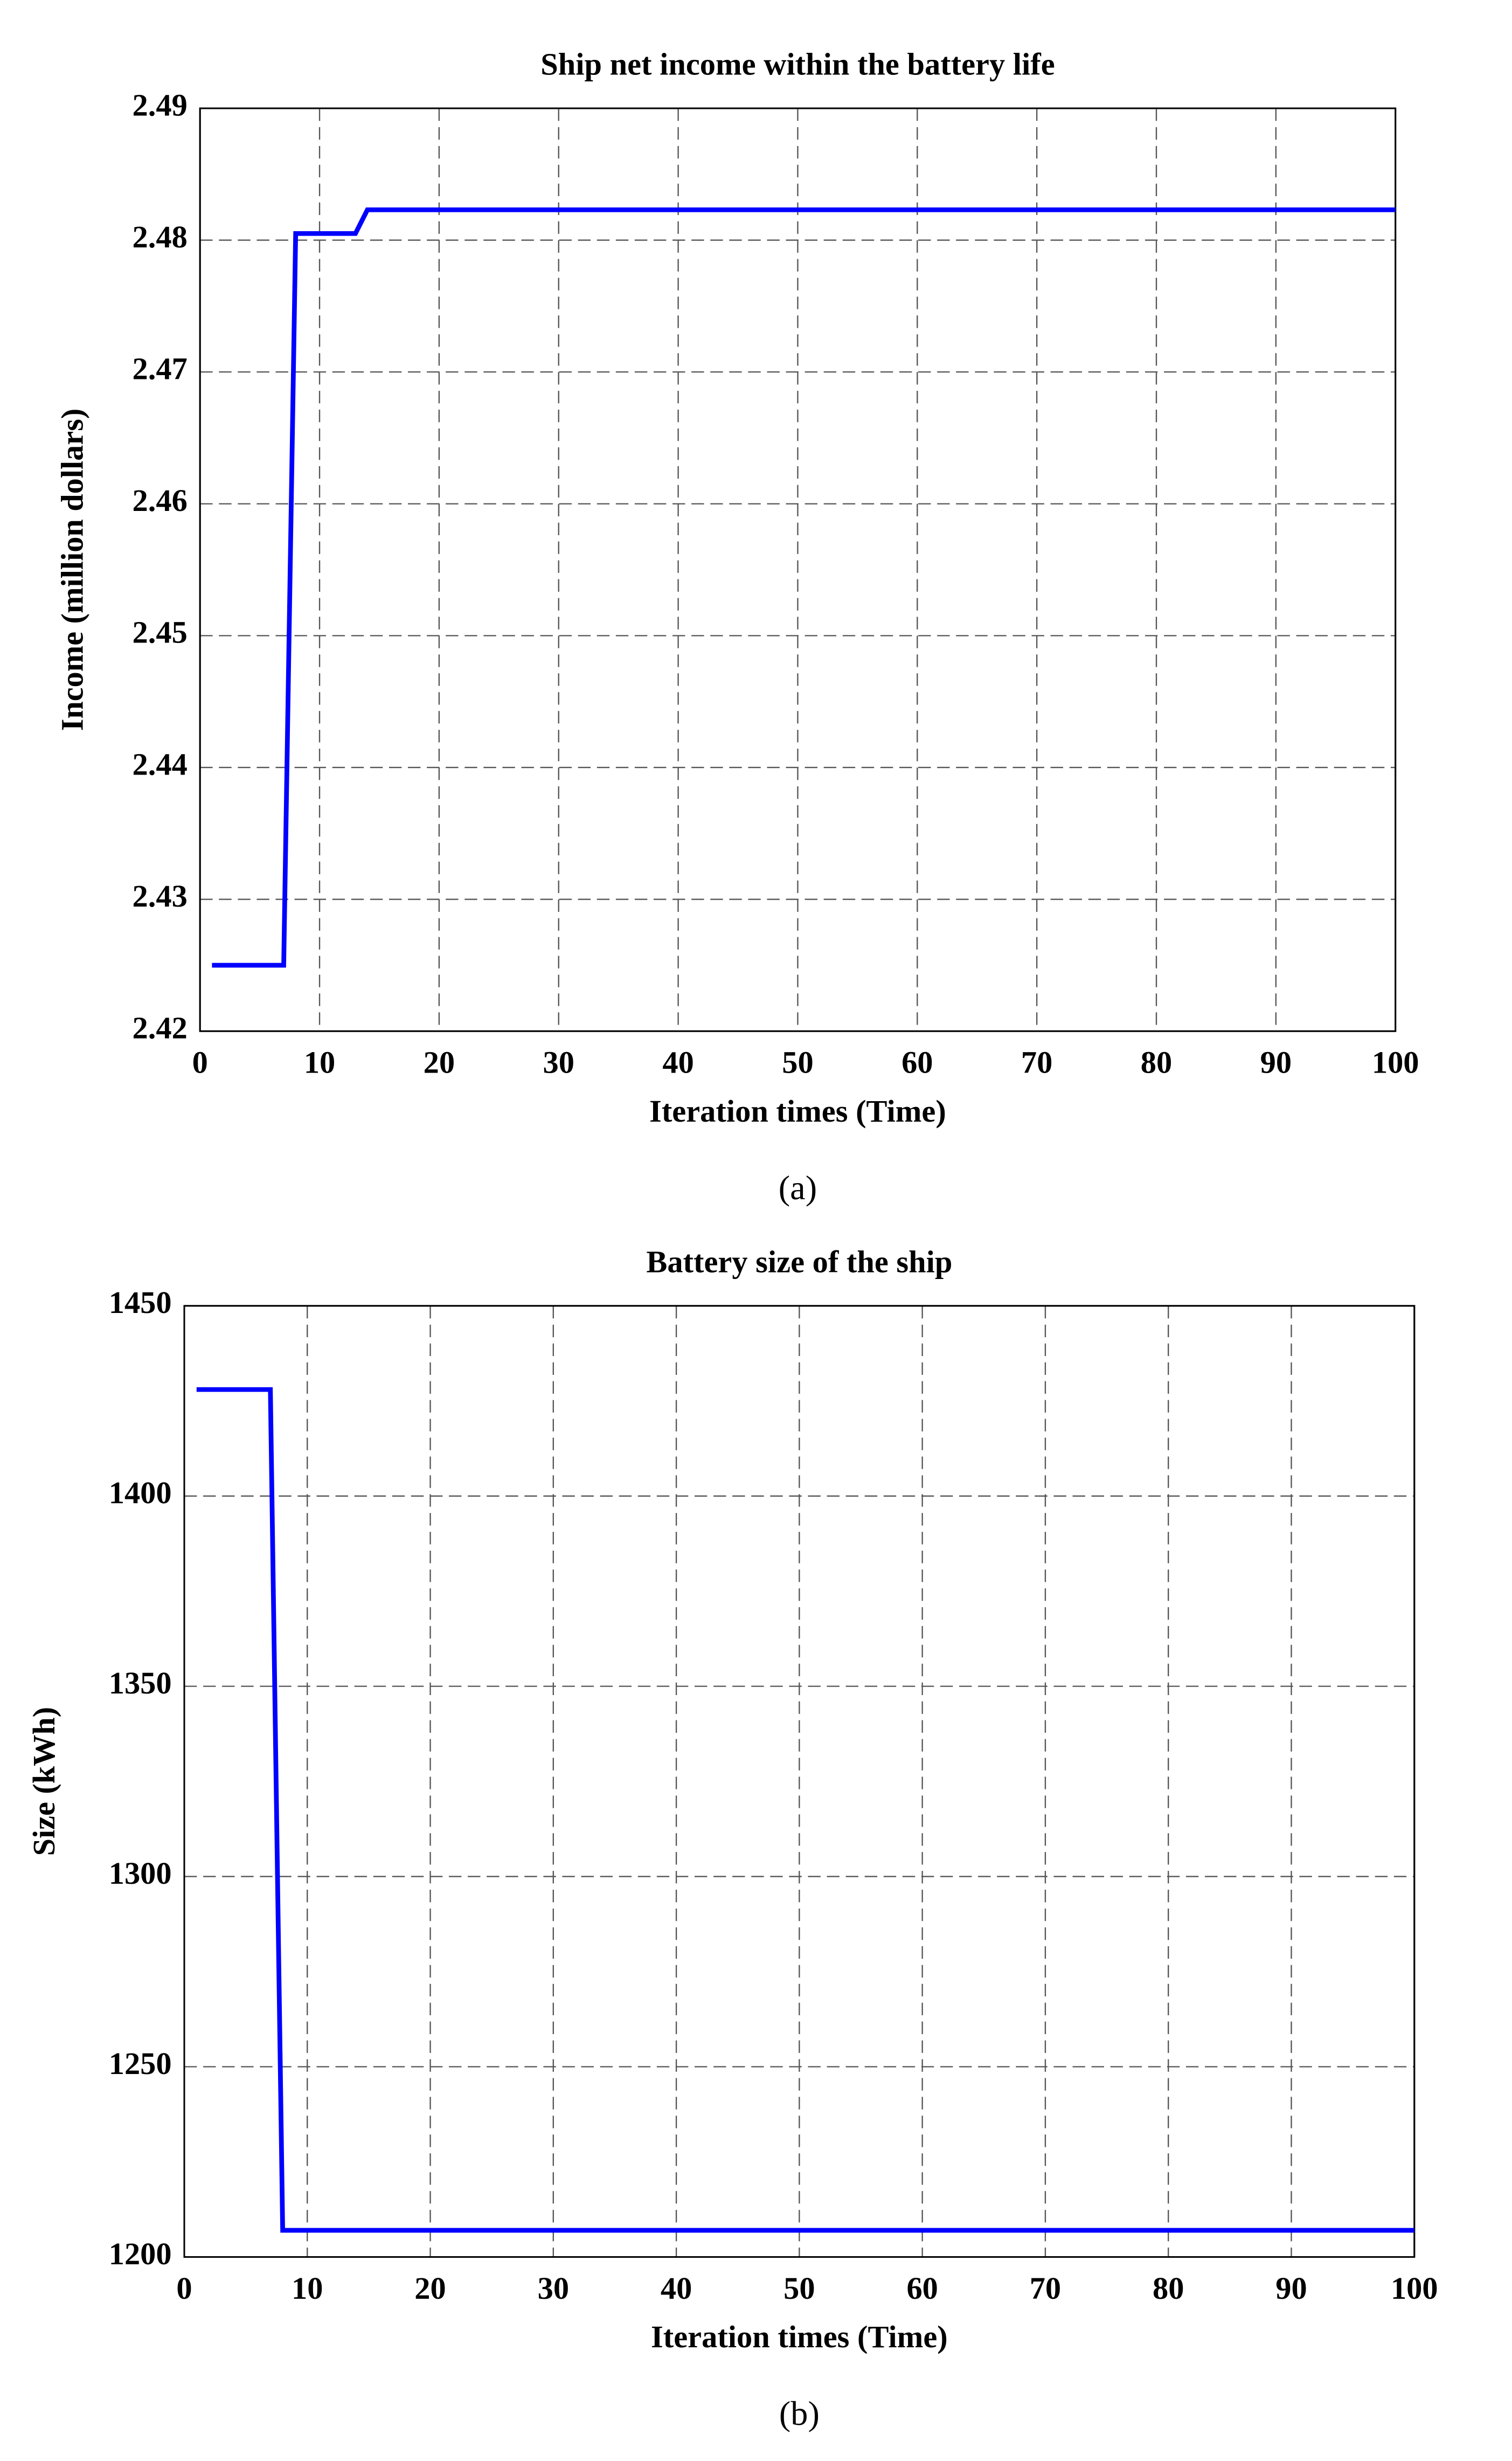 The image size is (1512, 2461). Describe the element at coordinates (72, 570) in the screenshot. I see `y-axis-label: Income (million dollars)` at that location.